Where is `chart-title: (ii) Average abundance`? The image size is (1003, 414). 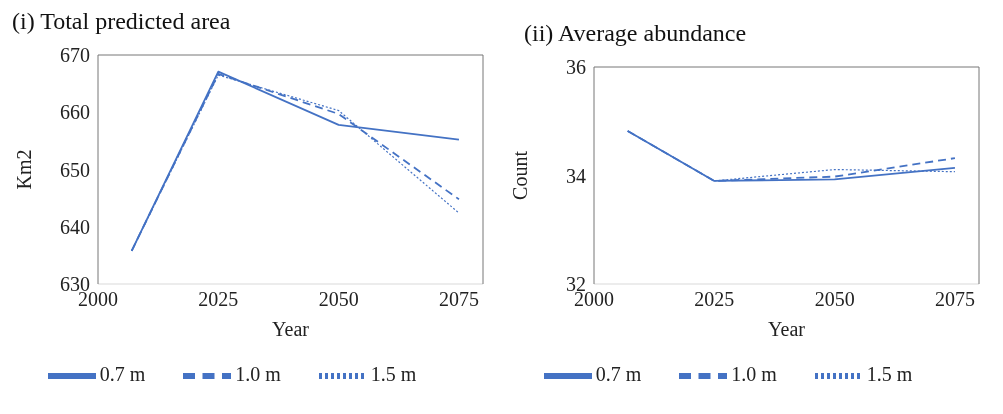
chart-title: (ii) Average abundance is located at coordinates (635, 34).